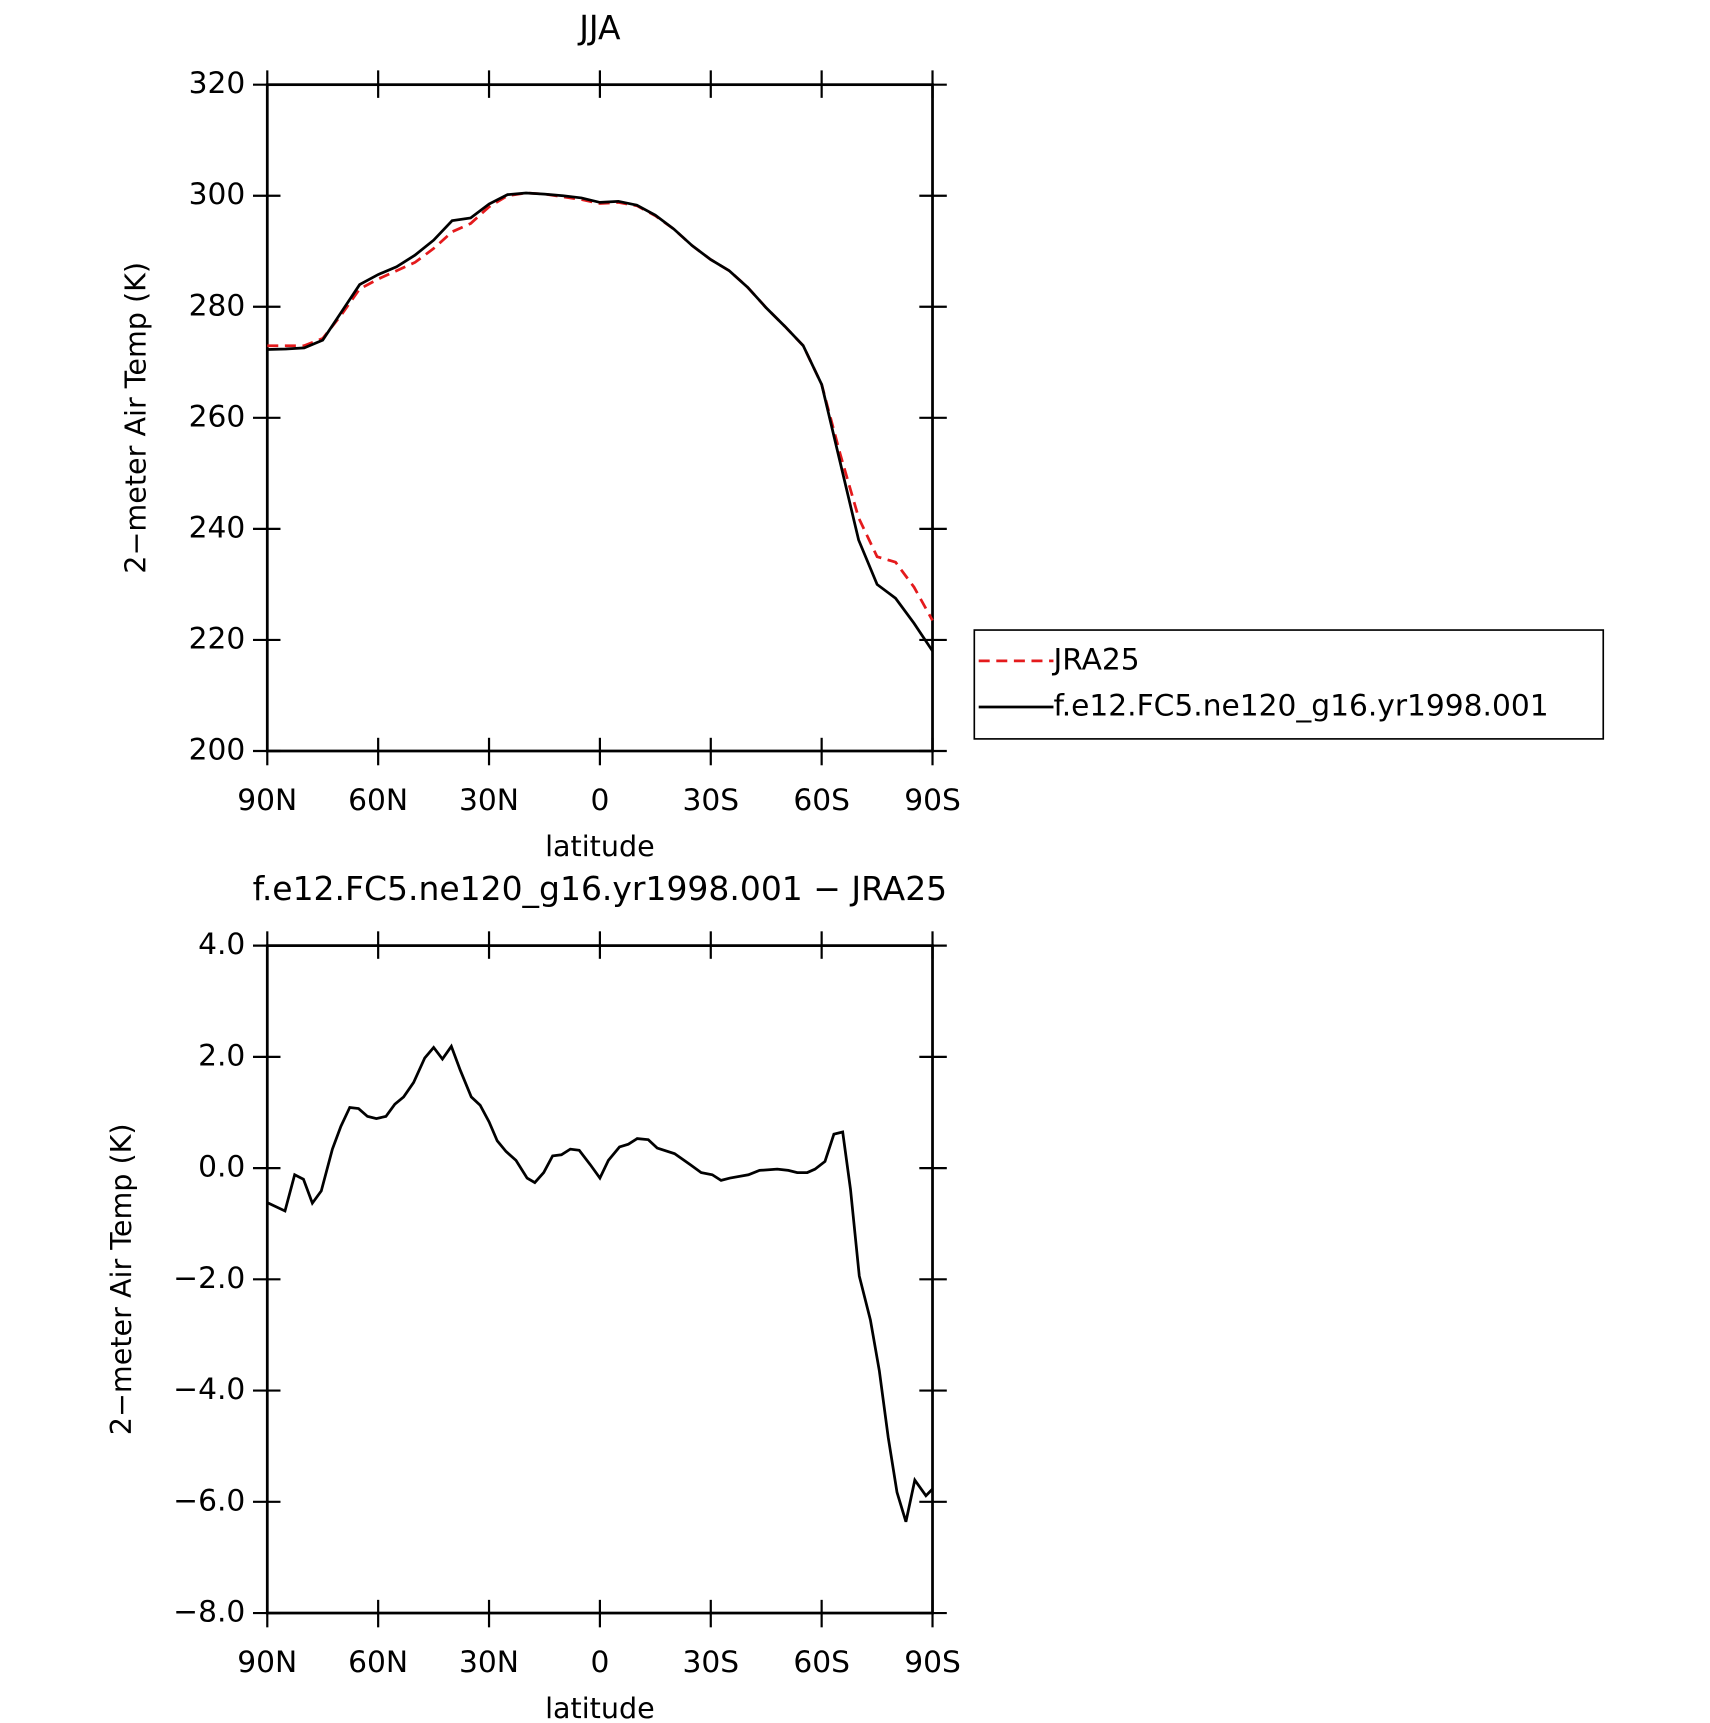 The image size is (1710, 1723). What do you see at coordinates (1095, 658) in the screenshot?
I see `legend-label: JRA25` at bounding box center [1095, 658].